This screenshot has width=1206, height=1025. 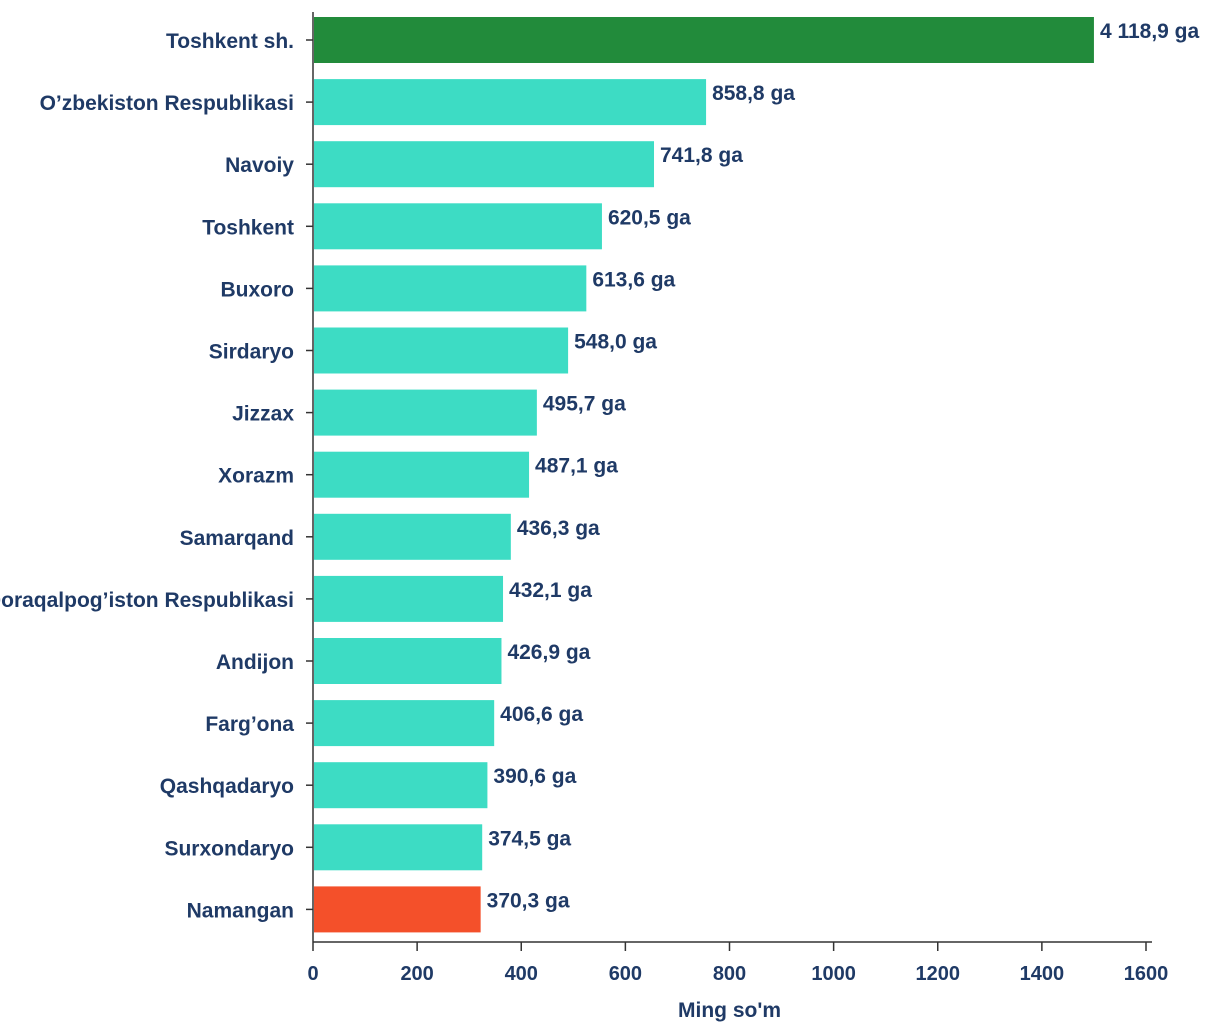 I want to click on x-tick-label: 200, so click(x=416, y=974).